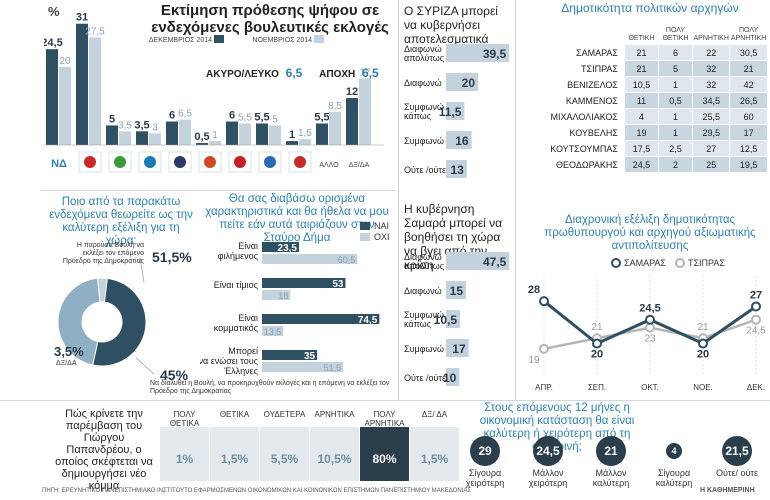  Describe the element at coordinates (645, 263) in the screenshot. I see `trend-legend-0: ΣΑΜΑΡΑΣ` at that location.